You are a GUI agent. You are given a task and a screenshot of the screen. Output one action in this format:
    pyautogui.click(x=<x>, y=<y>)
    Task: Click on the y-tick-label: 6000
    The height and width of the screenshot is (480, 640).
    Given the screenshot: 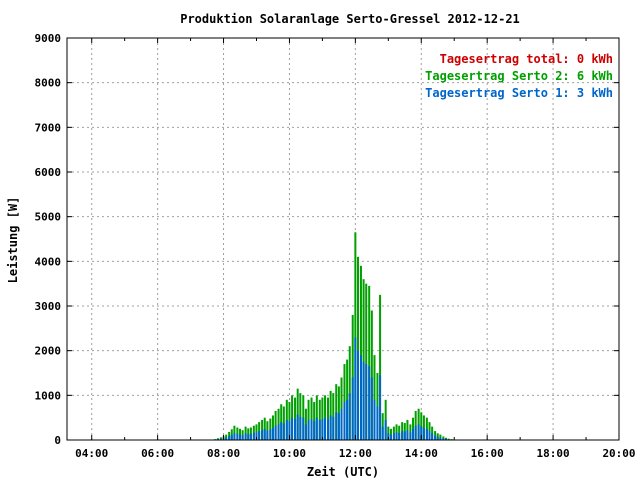 What is the action you would take?
    pyautogui.click(x=48, y=172)
    